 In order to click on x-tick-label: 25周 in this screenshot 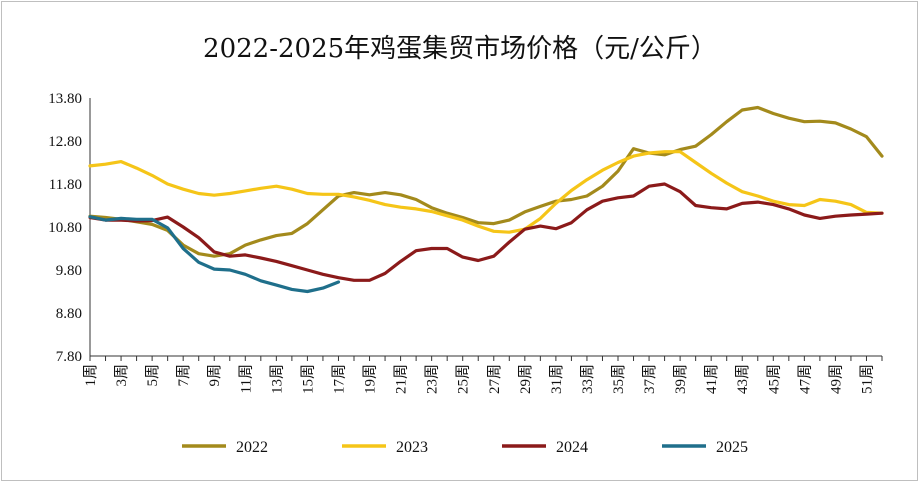, I will do `click(463, 379)`.